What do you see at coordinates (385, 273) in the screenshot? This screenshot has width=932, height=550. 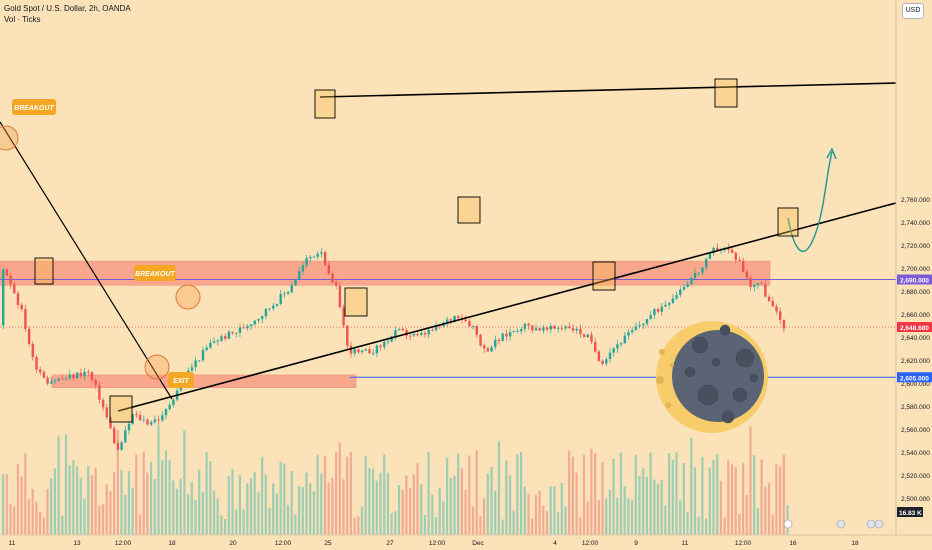 I see `resistance-zone` at bounding box center [385, 273].